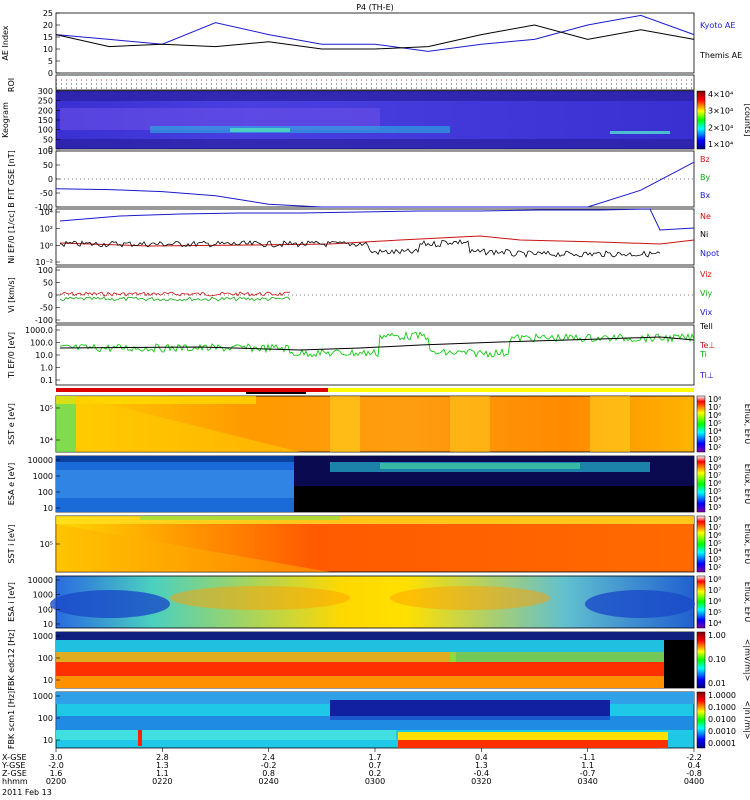 The image size is (750, 800). What do you see at coordinates (746, 660) in the screenshot?
I see `colorbar-unit: <|mV/m|>` at bounding box center [746, 660].